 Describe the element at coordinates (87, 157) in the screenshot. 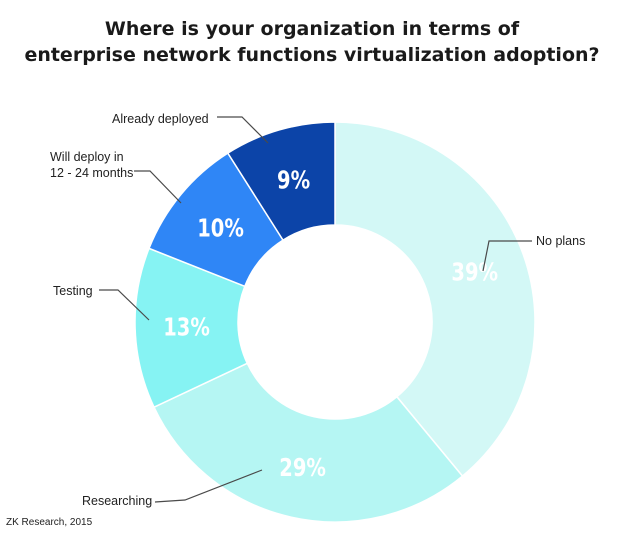

I see `category-label-line: Will deploy in` at that location.